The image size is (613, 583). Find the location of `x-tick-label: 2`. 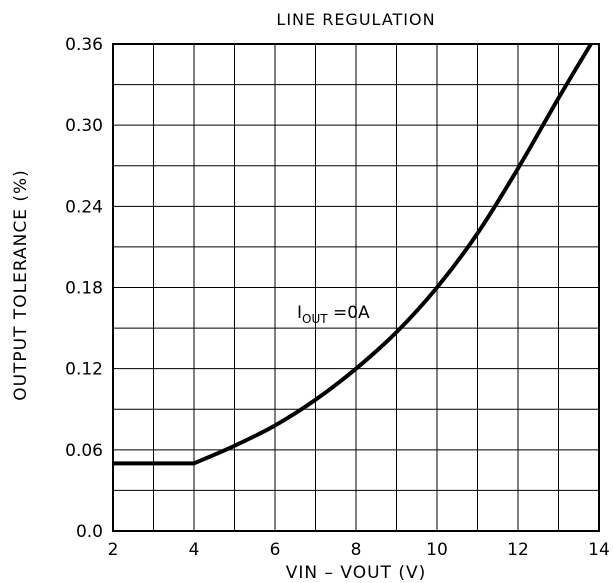

x-tick-label: 2 is located at coordinates (113, 550).